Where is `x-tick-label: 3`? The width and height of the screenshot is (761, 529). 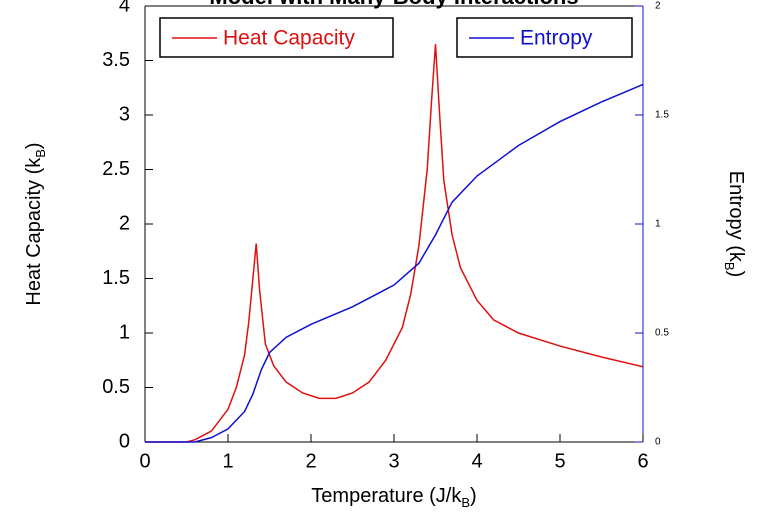
x-tick-label: 3 is located at coordinates (393, 461).